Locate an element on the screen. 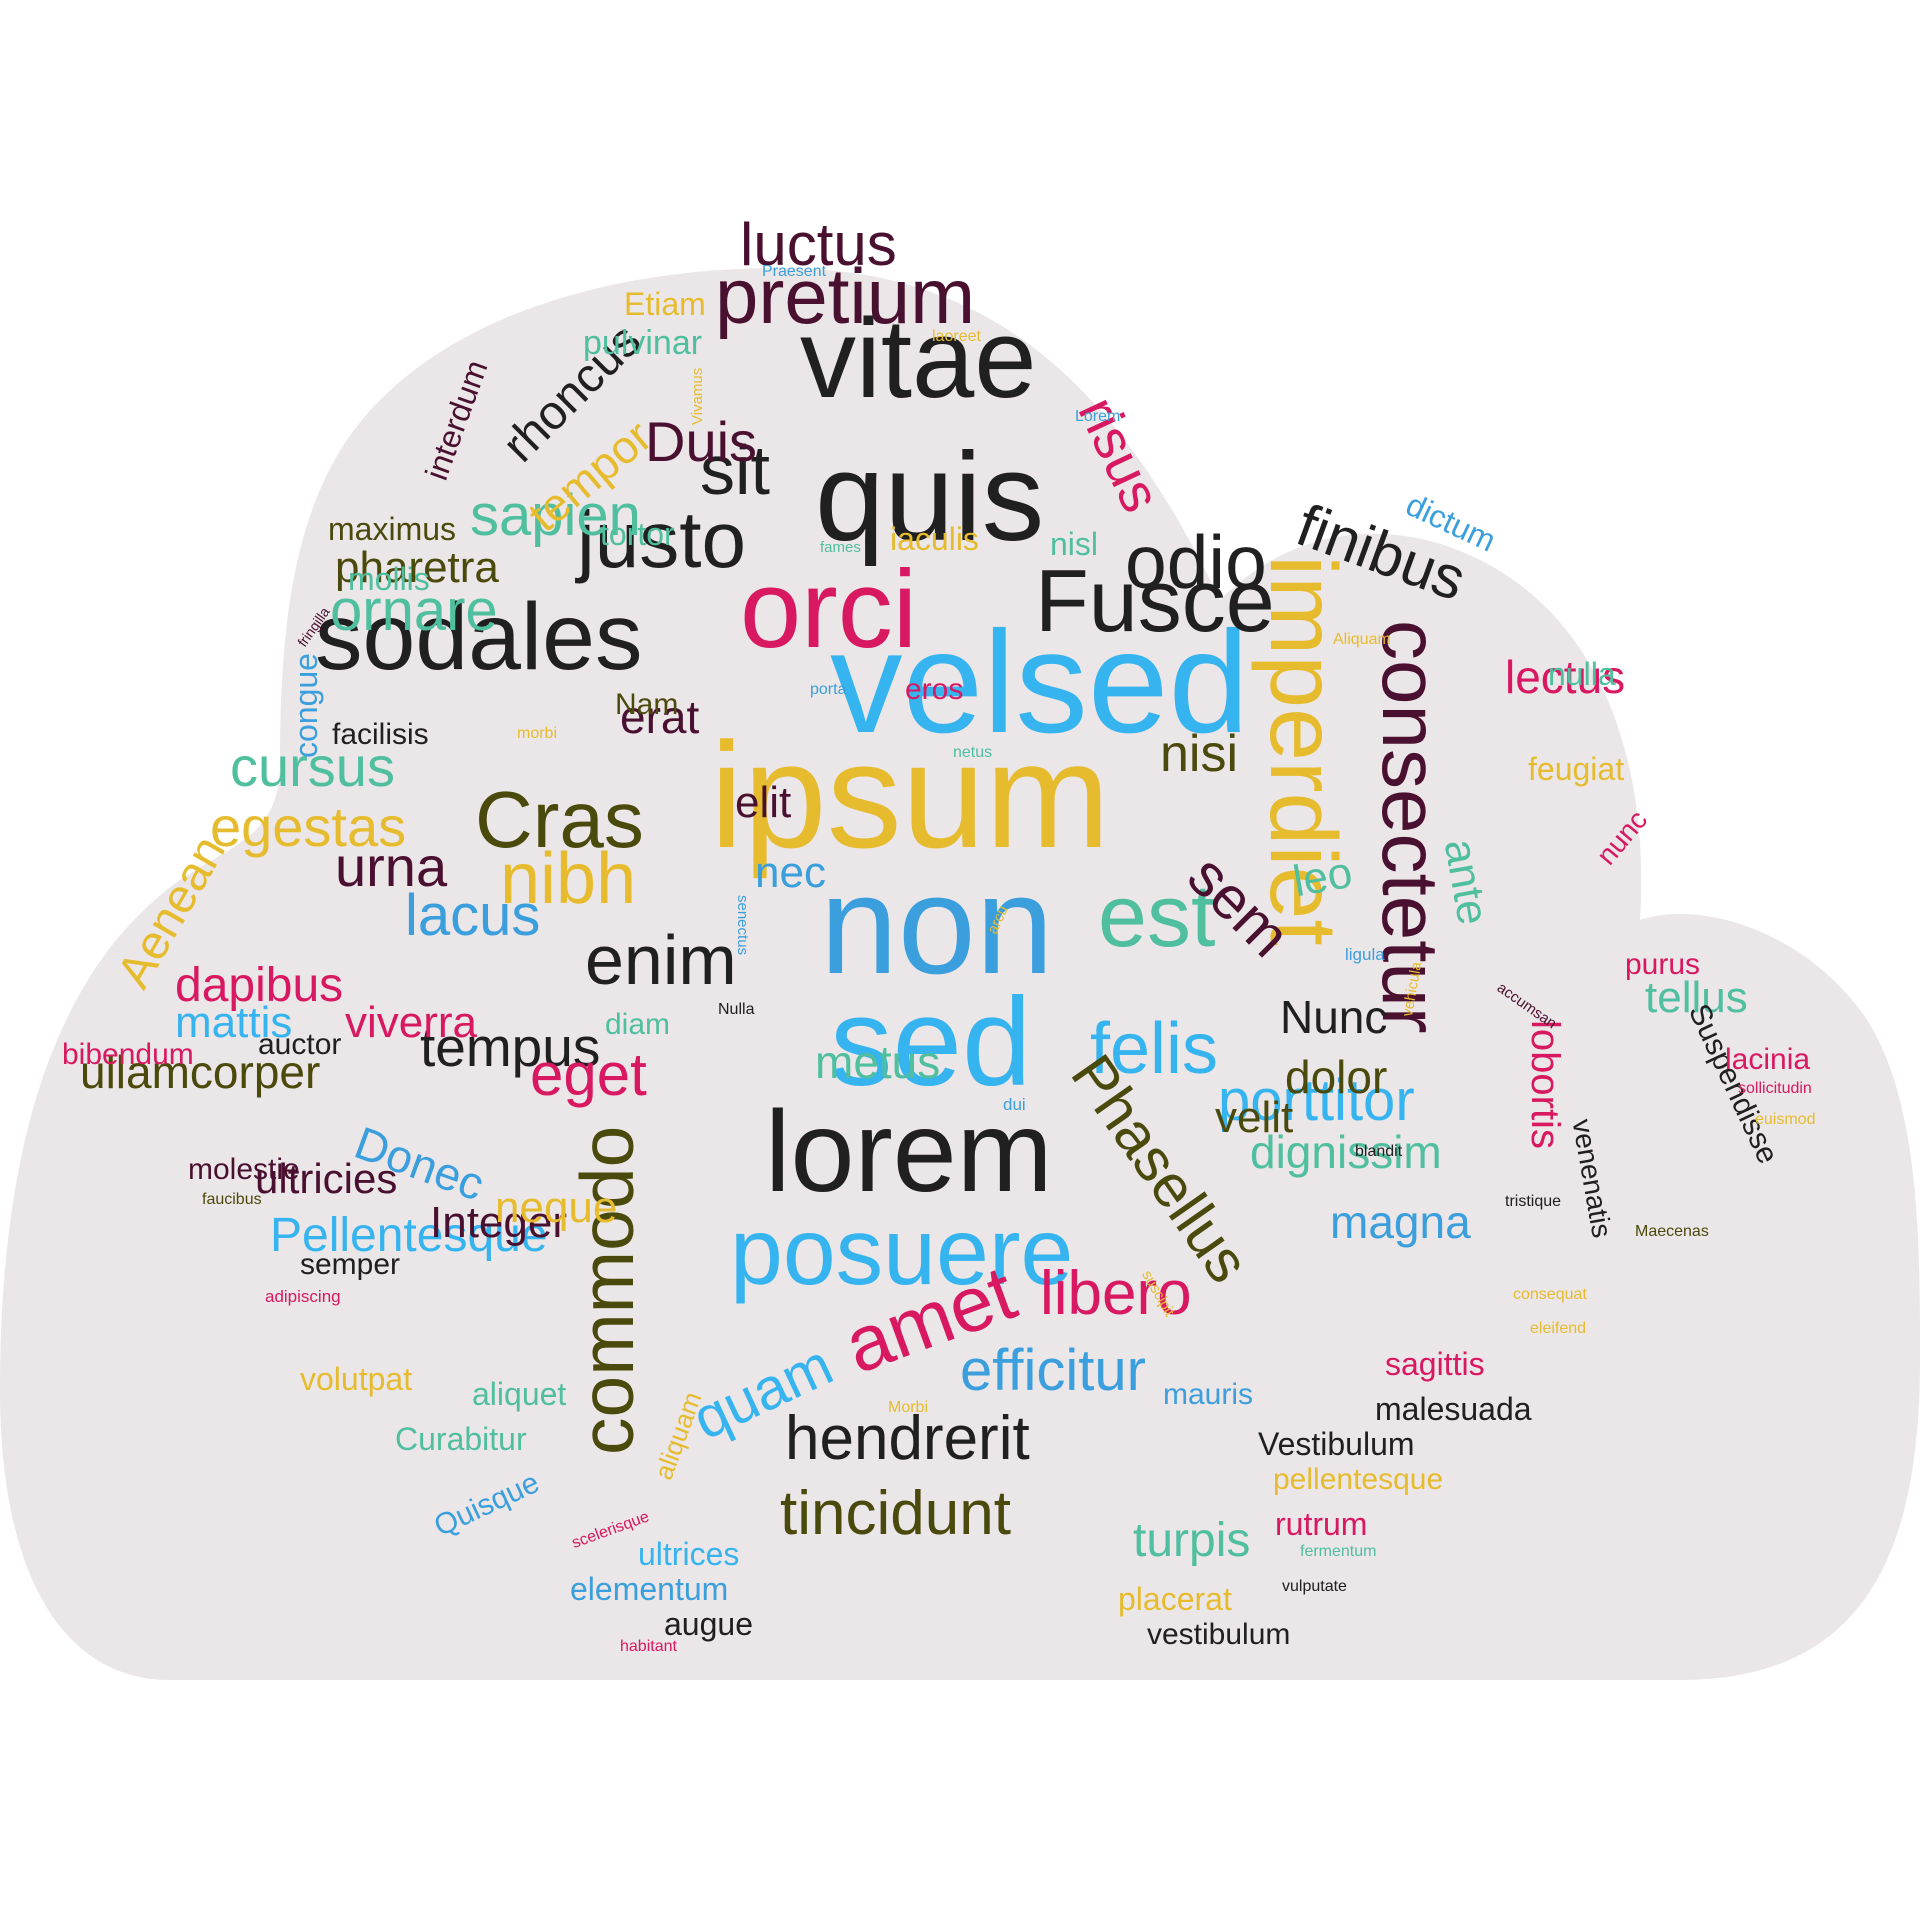  word-malesuada: malesuada is located at coordinates (1453, 1409).